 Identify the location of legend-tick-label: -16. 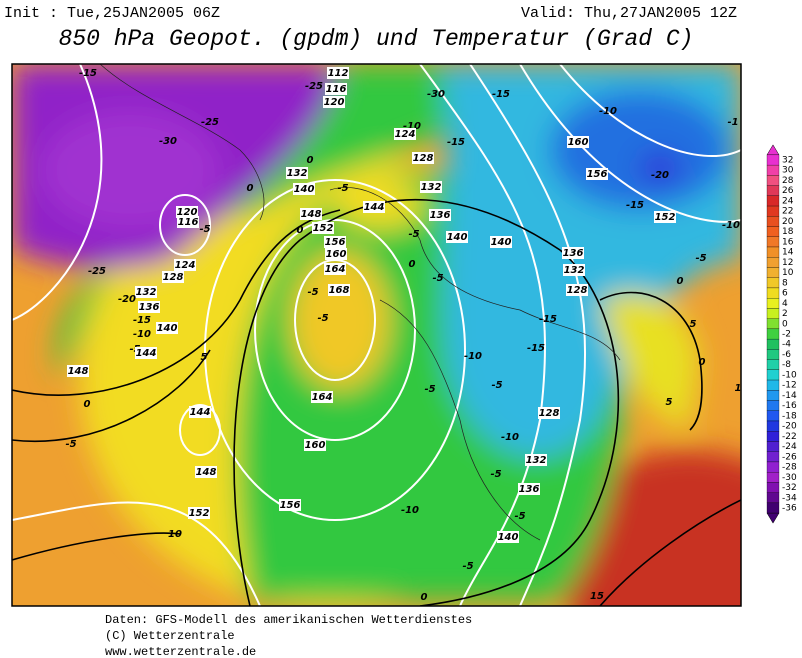
(789, 406).